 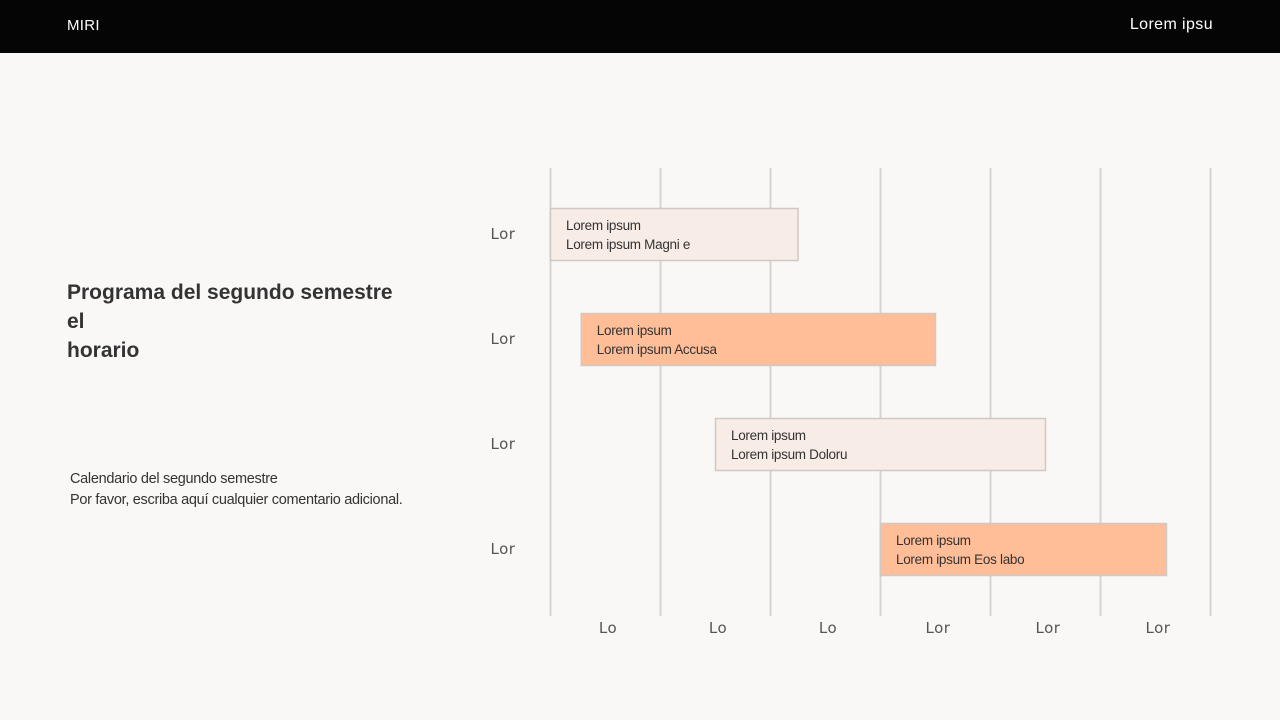 I want to click on page-title: Programa del segundo semestre el horario, so click(x=257, y=321).